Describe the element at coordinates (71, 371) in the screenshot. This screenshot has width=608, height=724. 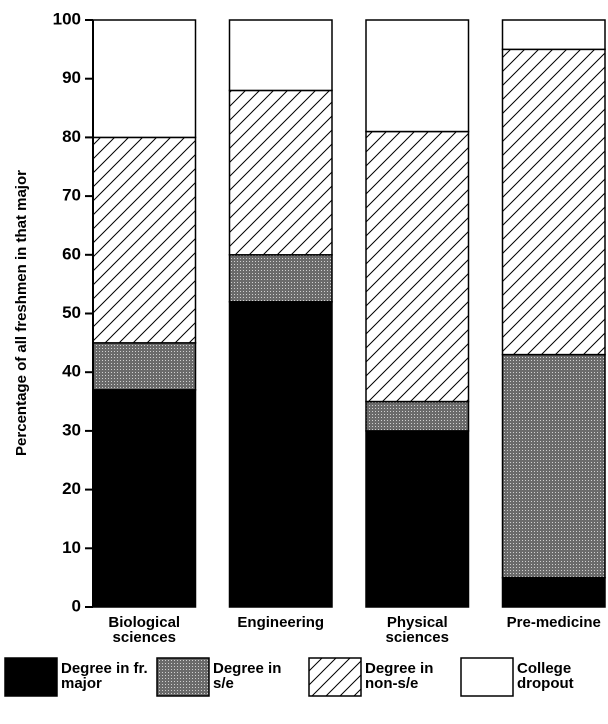
I see `y-tick-label: 40` at that location.